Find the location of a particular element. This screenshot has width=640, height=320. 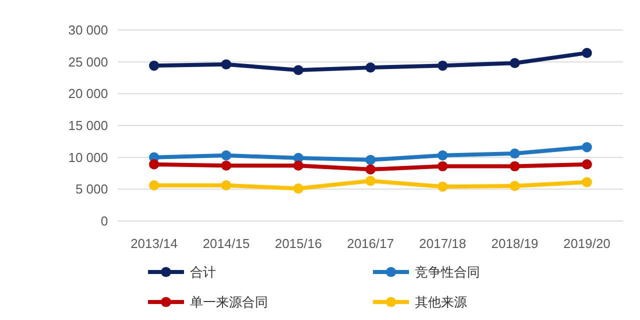

x-tick-label: 2019/20 is located at coordinates (586, 243).